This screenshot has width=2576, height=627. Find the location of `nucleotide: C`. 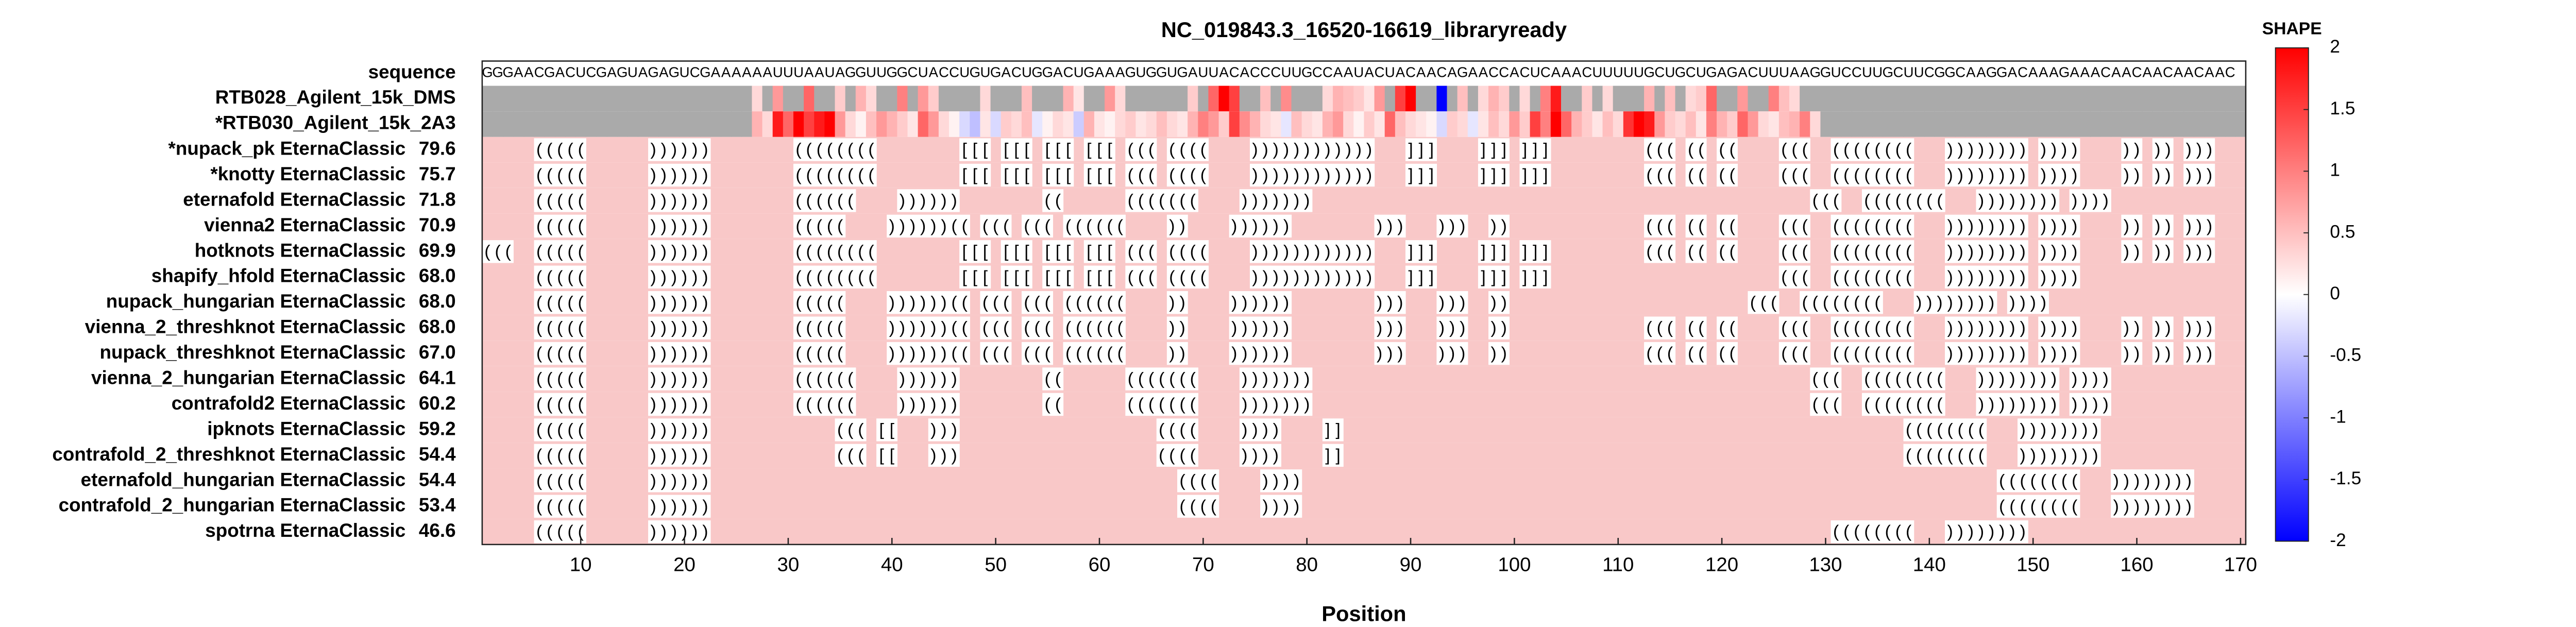

nucleotide: C is located at coordinates (1017, 72).